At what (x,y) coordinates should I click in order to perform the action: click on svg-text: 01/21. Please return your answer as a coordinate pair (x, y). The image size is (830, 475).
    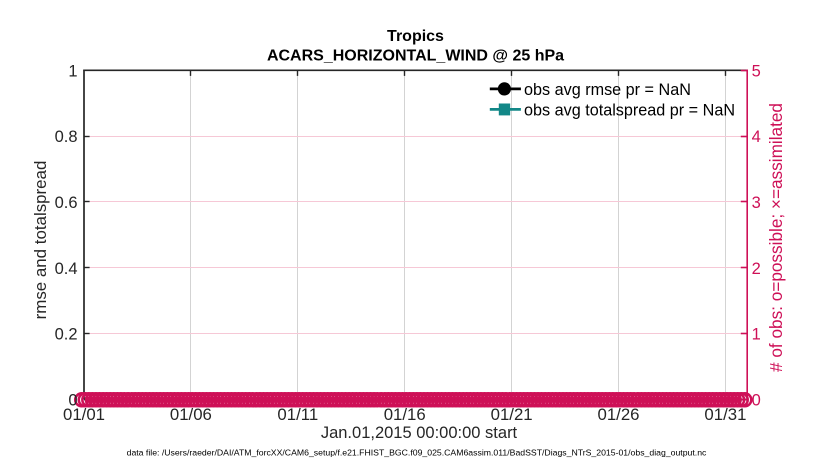
    Looking at the image, I should click on (512, 414).